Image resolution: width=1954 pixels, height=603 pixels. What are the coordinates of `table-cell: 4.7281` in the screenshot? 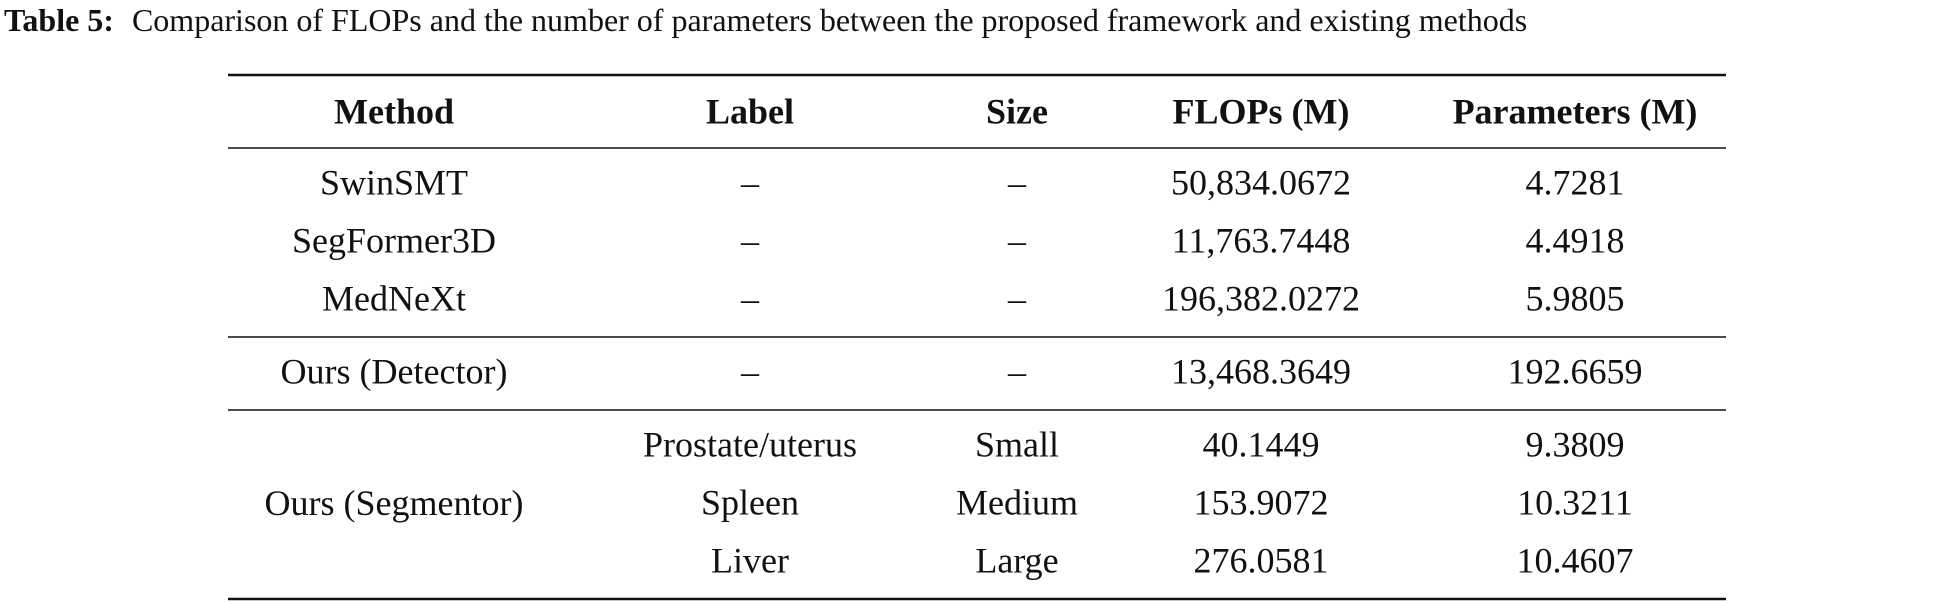 It's located at (1575, 182).